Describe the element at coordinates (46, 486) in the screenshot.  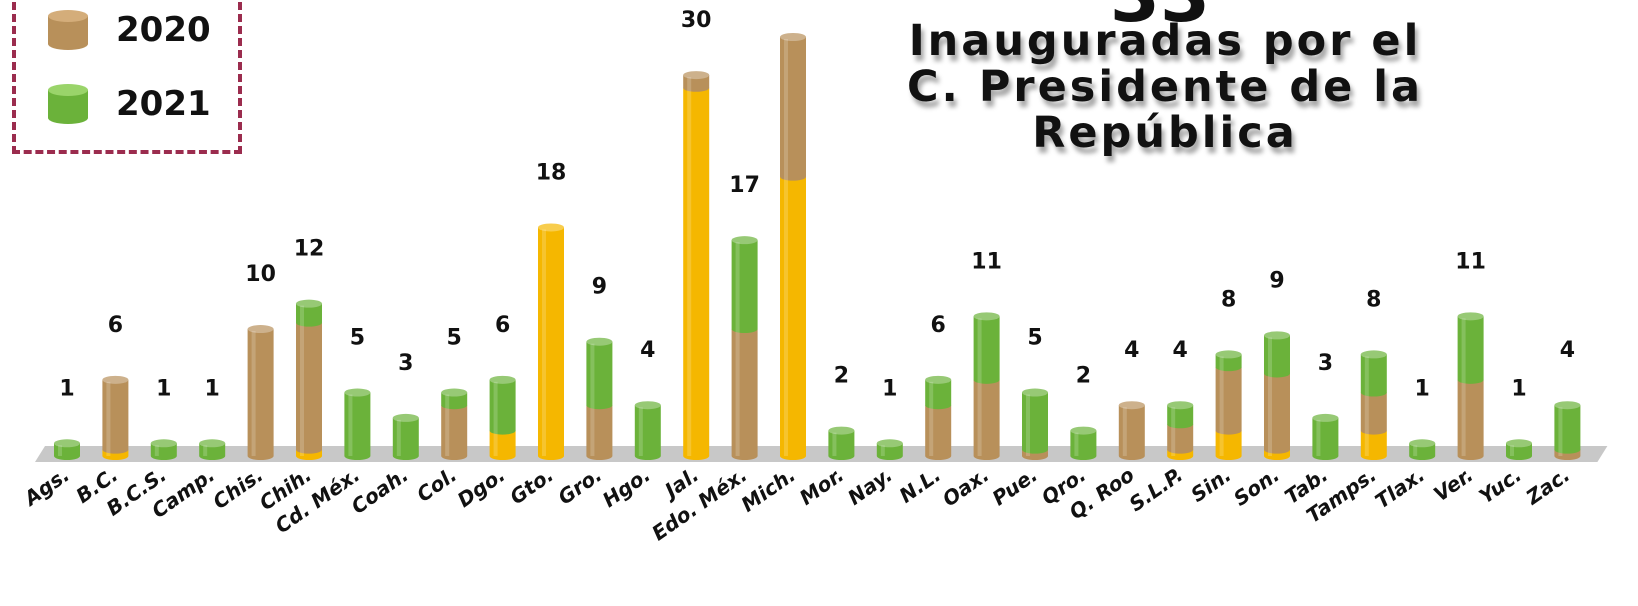
I see `category-label: Ags.` at that location.